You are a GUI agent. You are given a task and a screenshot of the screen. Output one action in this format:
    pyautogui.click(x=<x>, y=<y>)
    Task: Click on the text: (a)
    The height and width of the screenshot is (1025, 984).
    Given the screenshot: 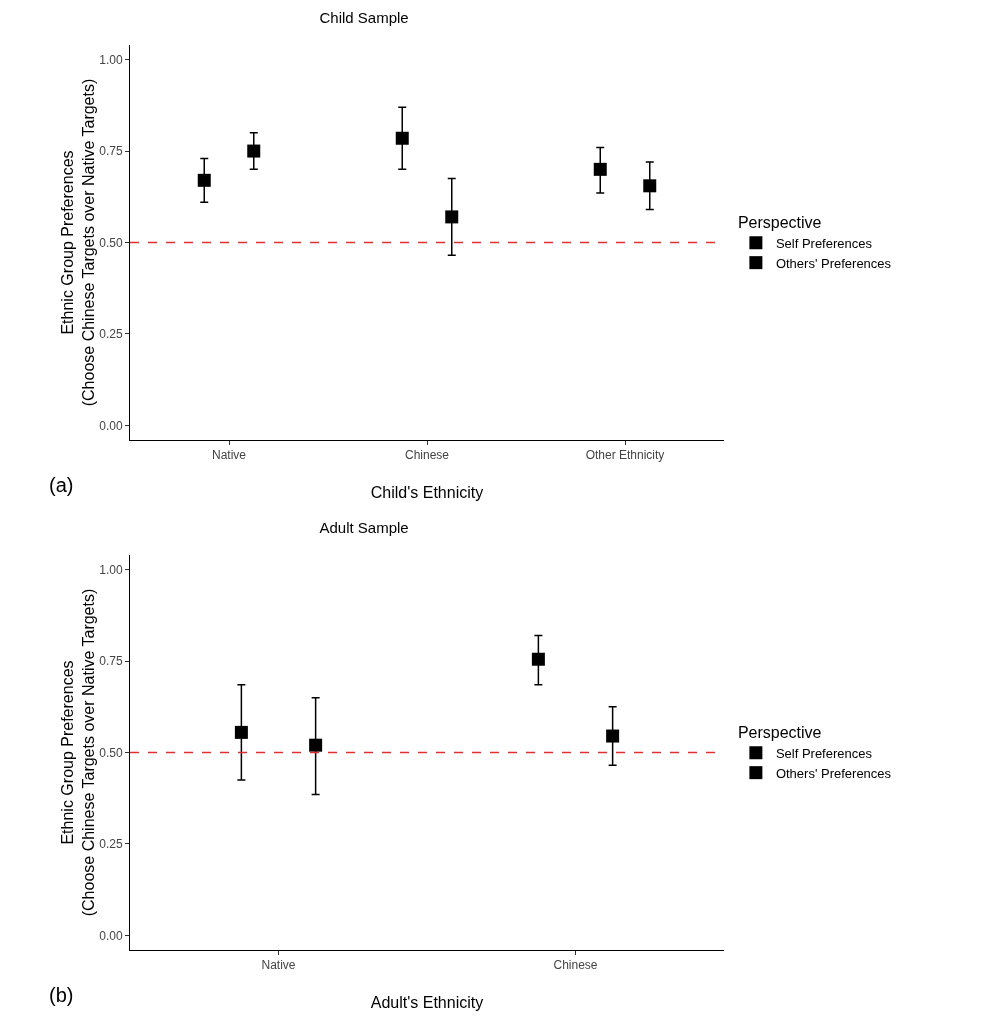 What is the action you would take?
    pyautogui.click(x=61, y=485)
    